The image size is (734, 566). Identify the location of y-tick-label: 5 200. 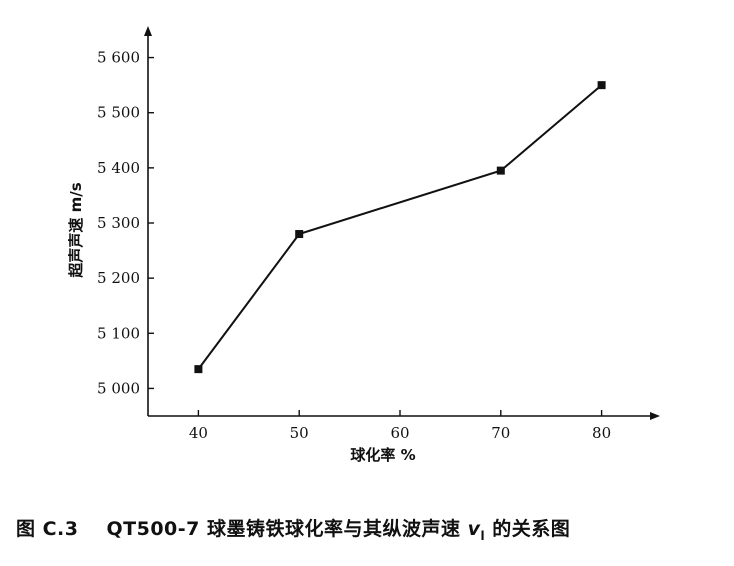
(118, 278).